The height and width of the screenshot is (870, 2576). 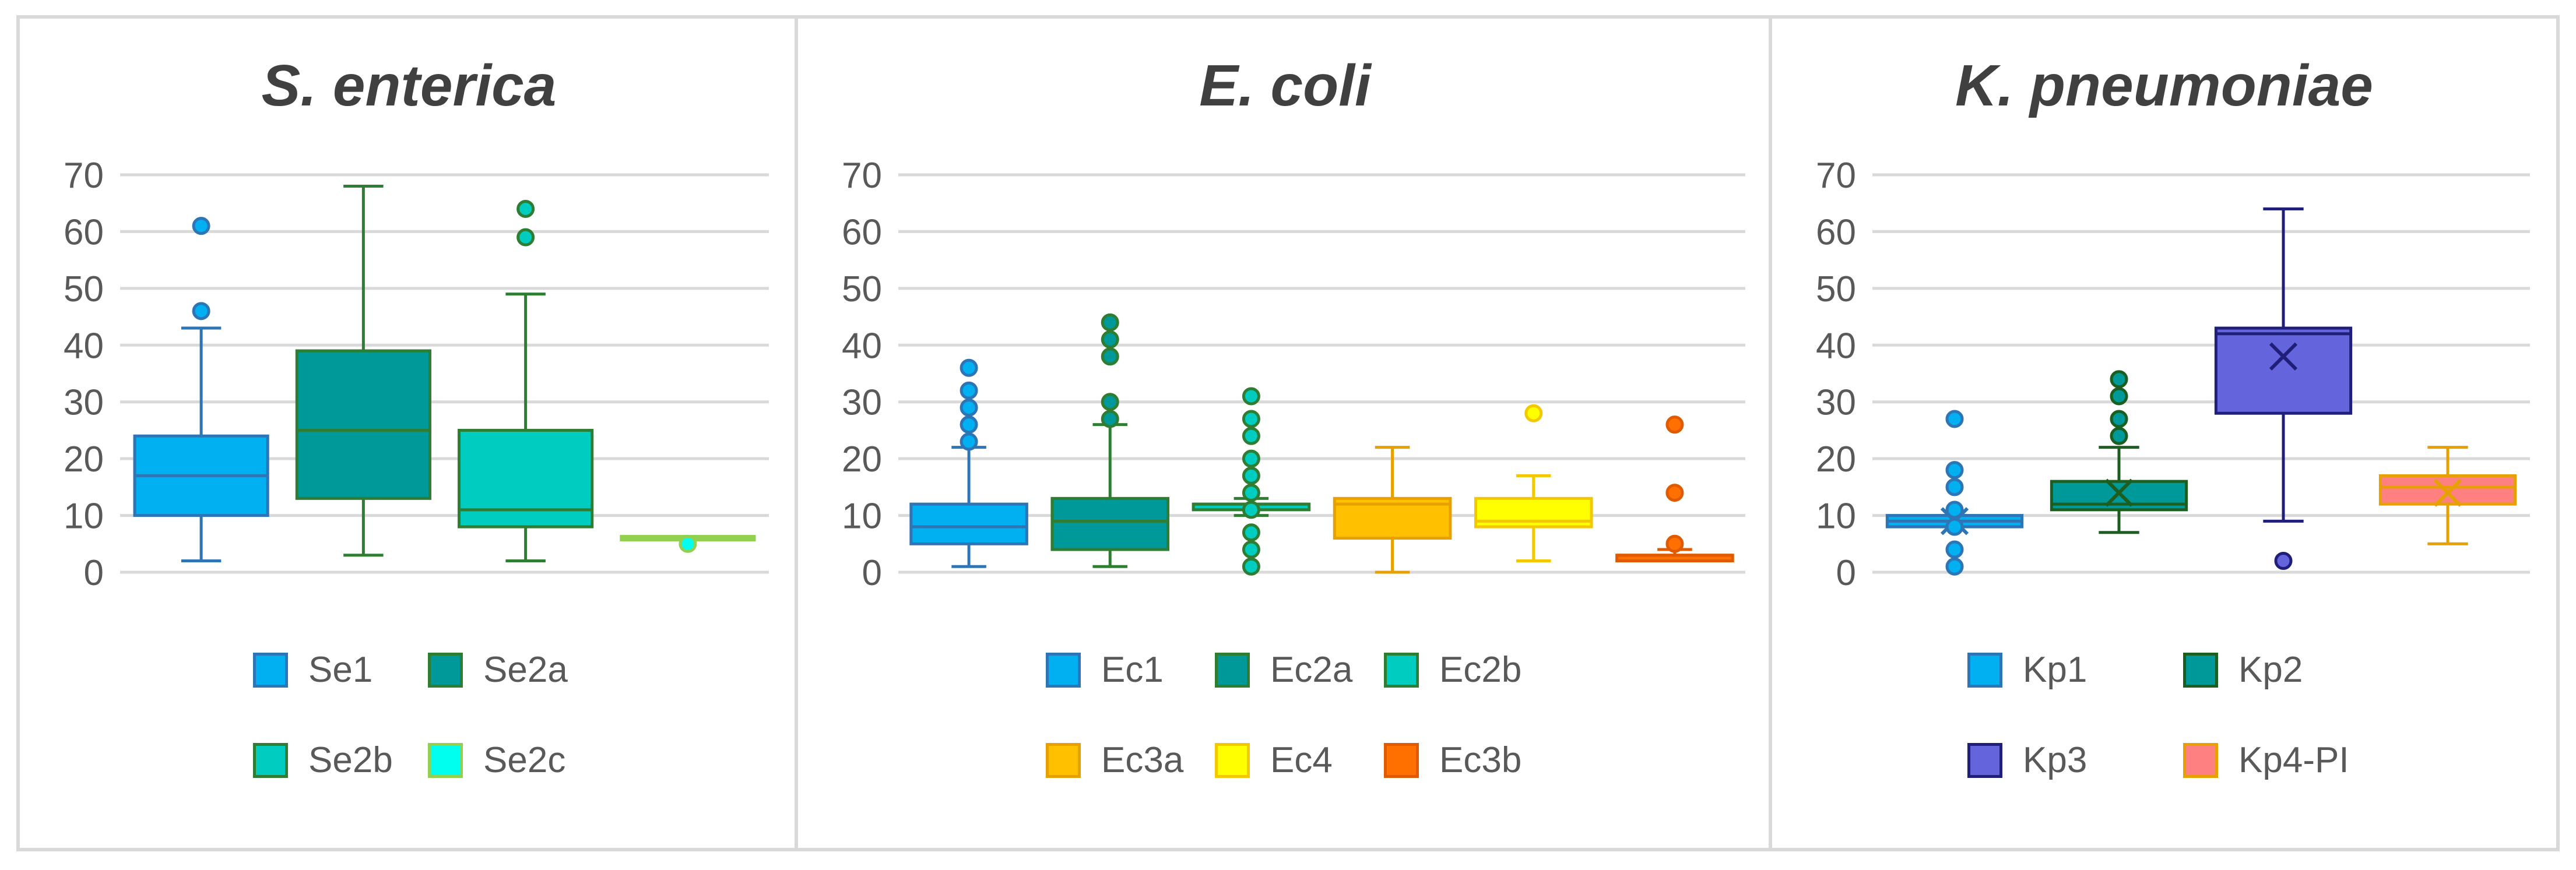 I want to click on y-tick-label: 60, so click(x=1836, y=232).